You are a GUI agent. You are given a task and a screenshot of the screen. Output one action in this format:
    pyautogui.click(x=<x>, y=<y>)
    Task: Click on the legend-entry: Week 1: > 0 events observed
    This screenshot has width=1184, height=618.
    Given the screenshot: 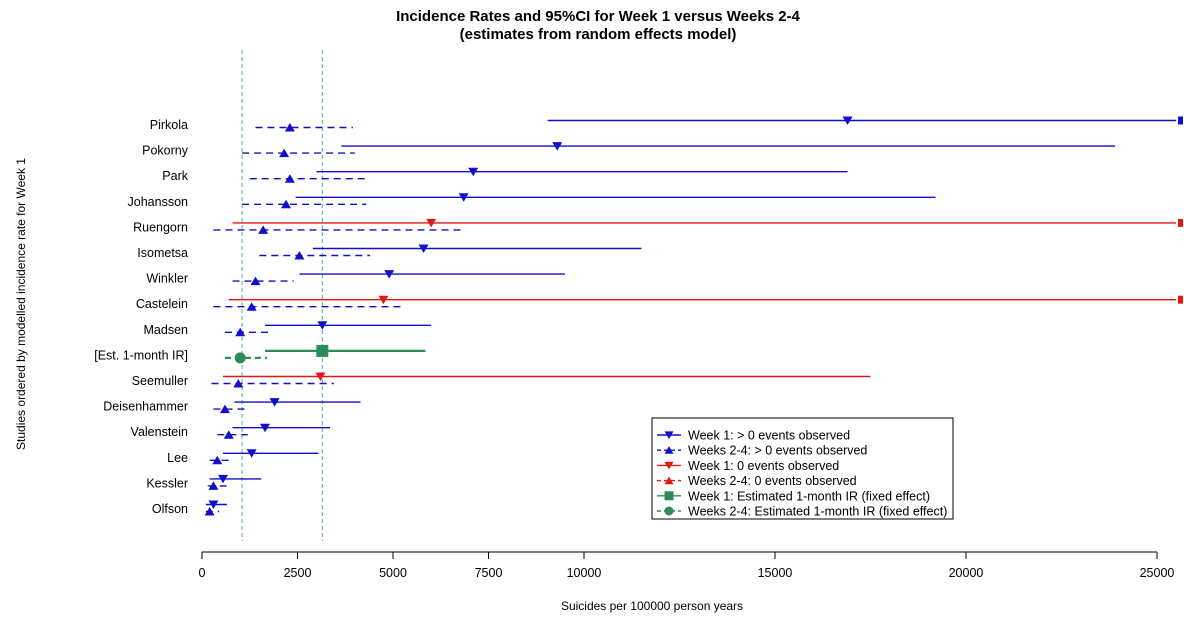 What is the action you would take?
    pyautogui.click(x=753, y=436)
    